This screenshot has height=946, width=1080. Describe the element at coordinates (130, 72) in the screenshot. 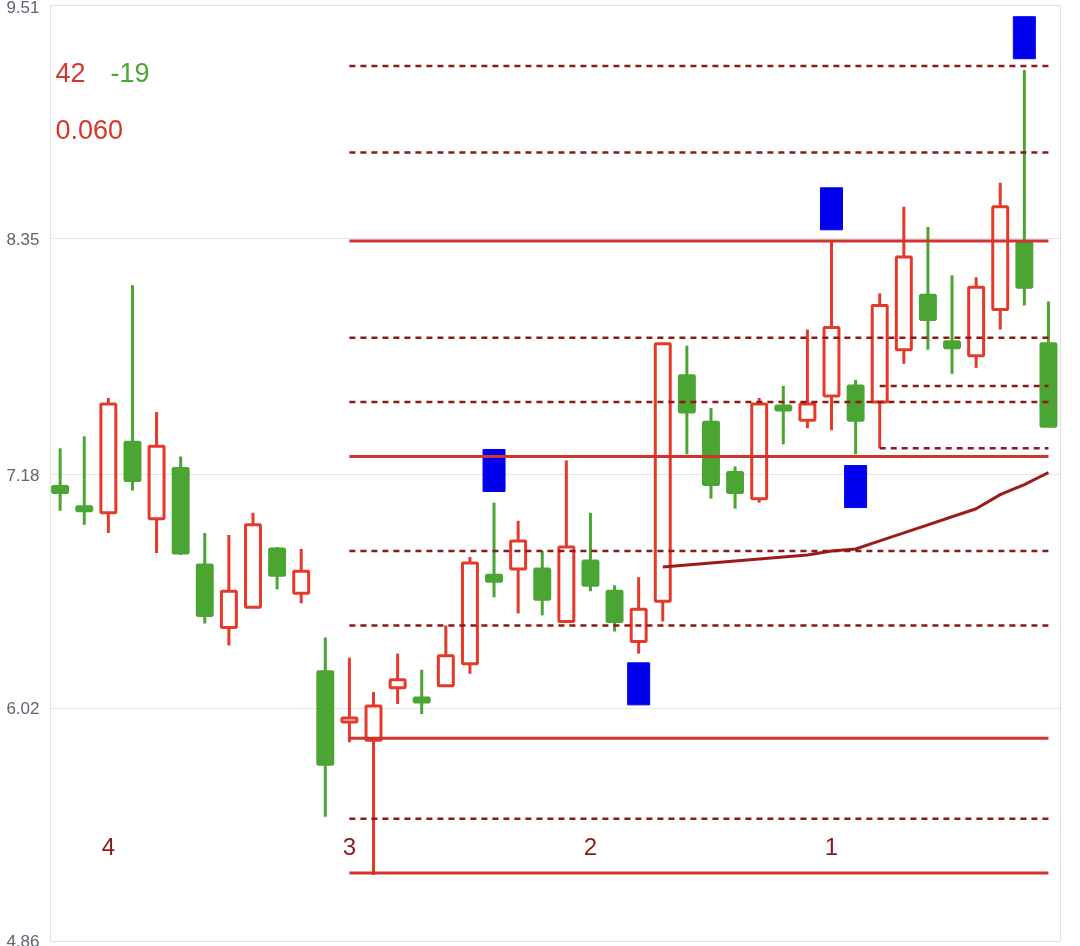

I see `annotation: -19` at that location.